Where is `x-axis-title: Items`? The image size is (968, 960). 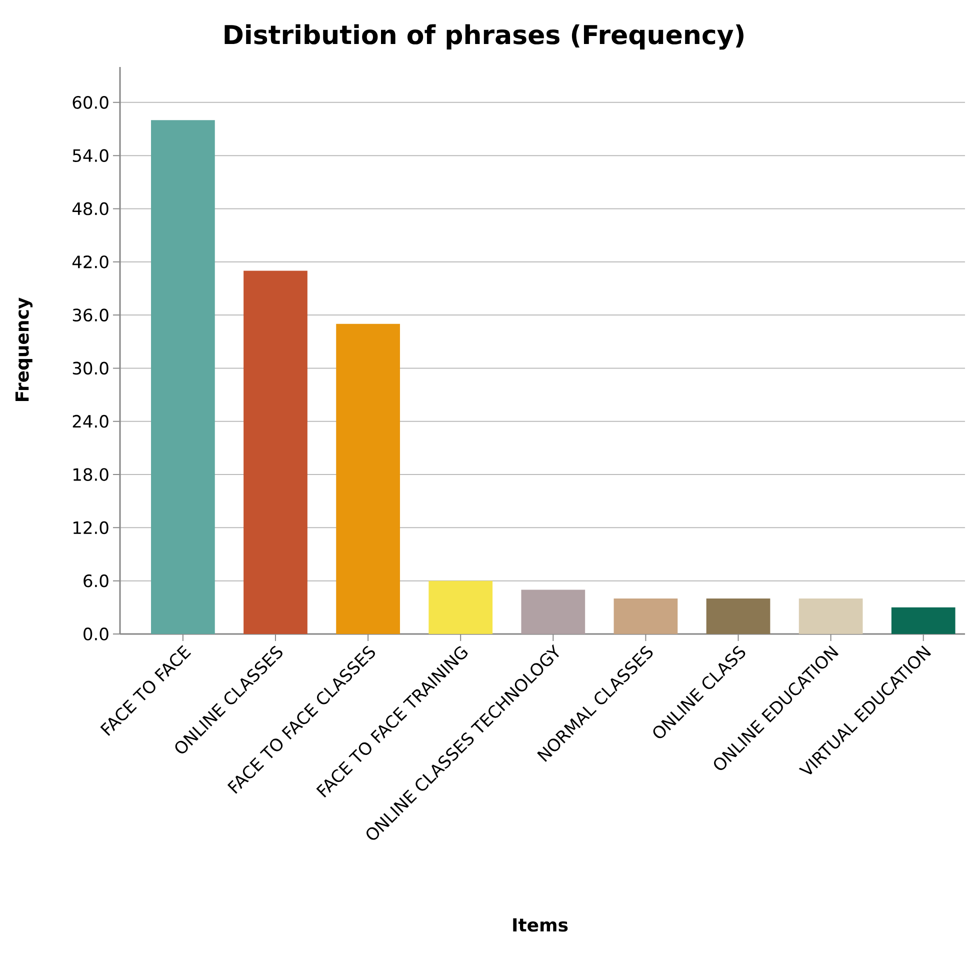
x-axis-title: Items is located at coordinates (540, 925).